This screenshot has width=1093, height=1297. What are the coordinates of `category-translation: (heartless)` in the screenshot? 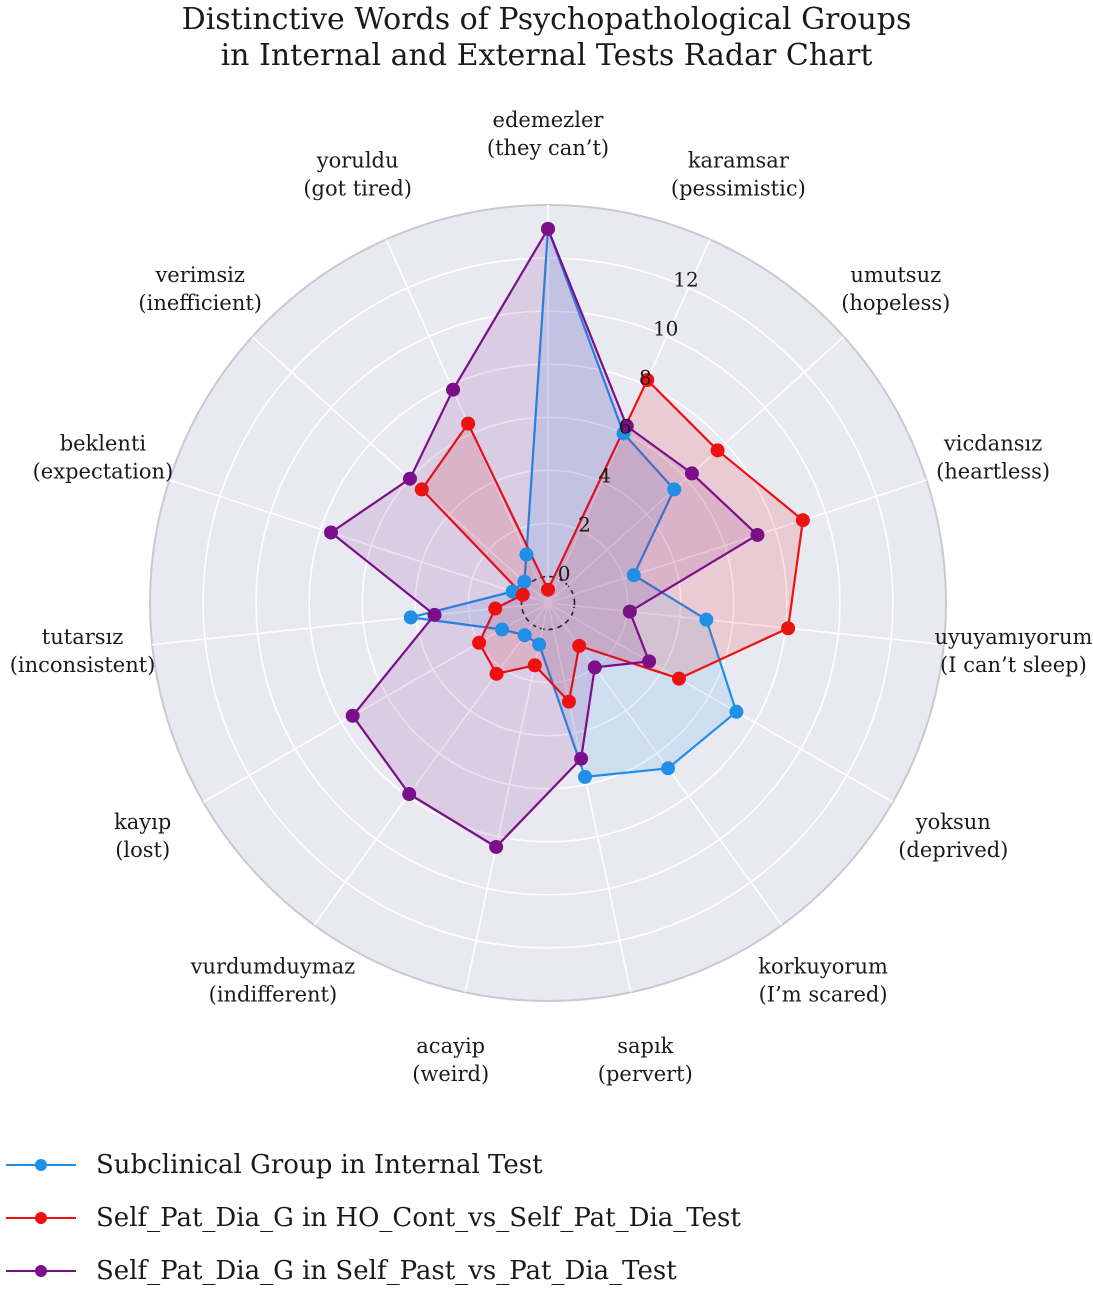 It's located at (993, 471).